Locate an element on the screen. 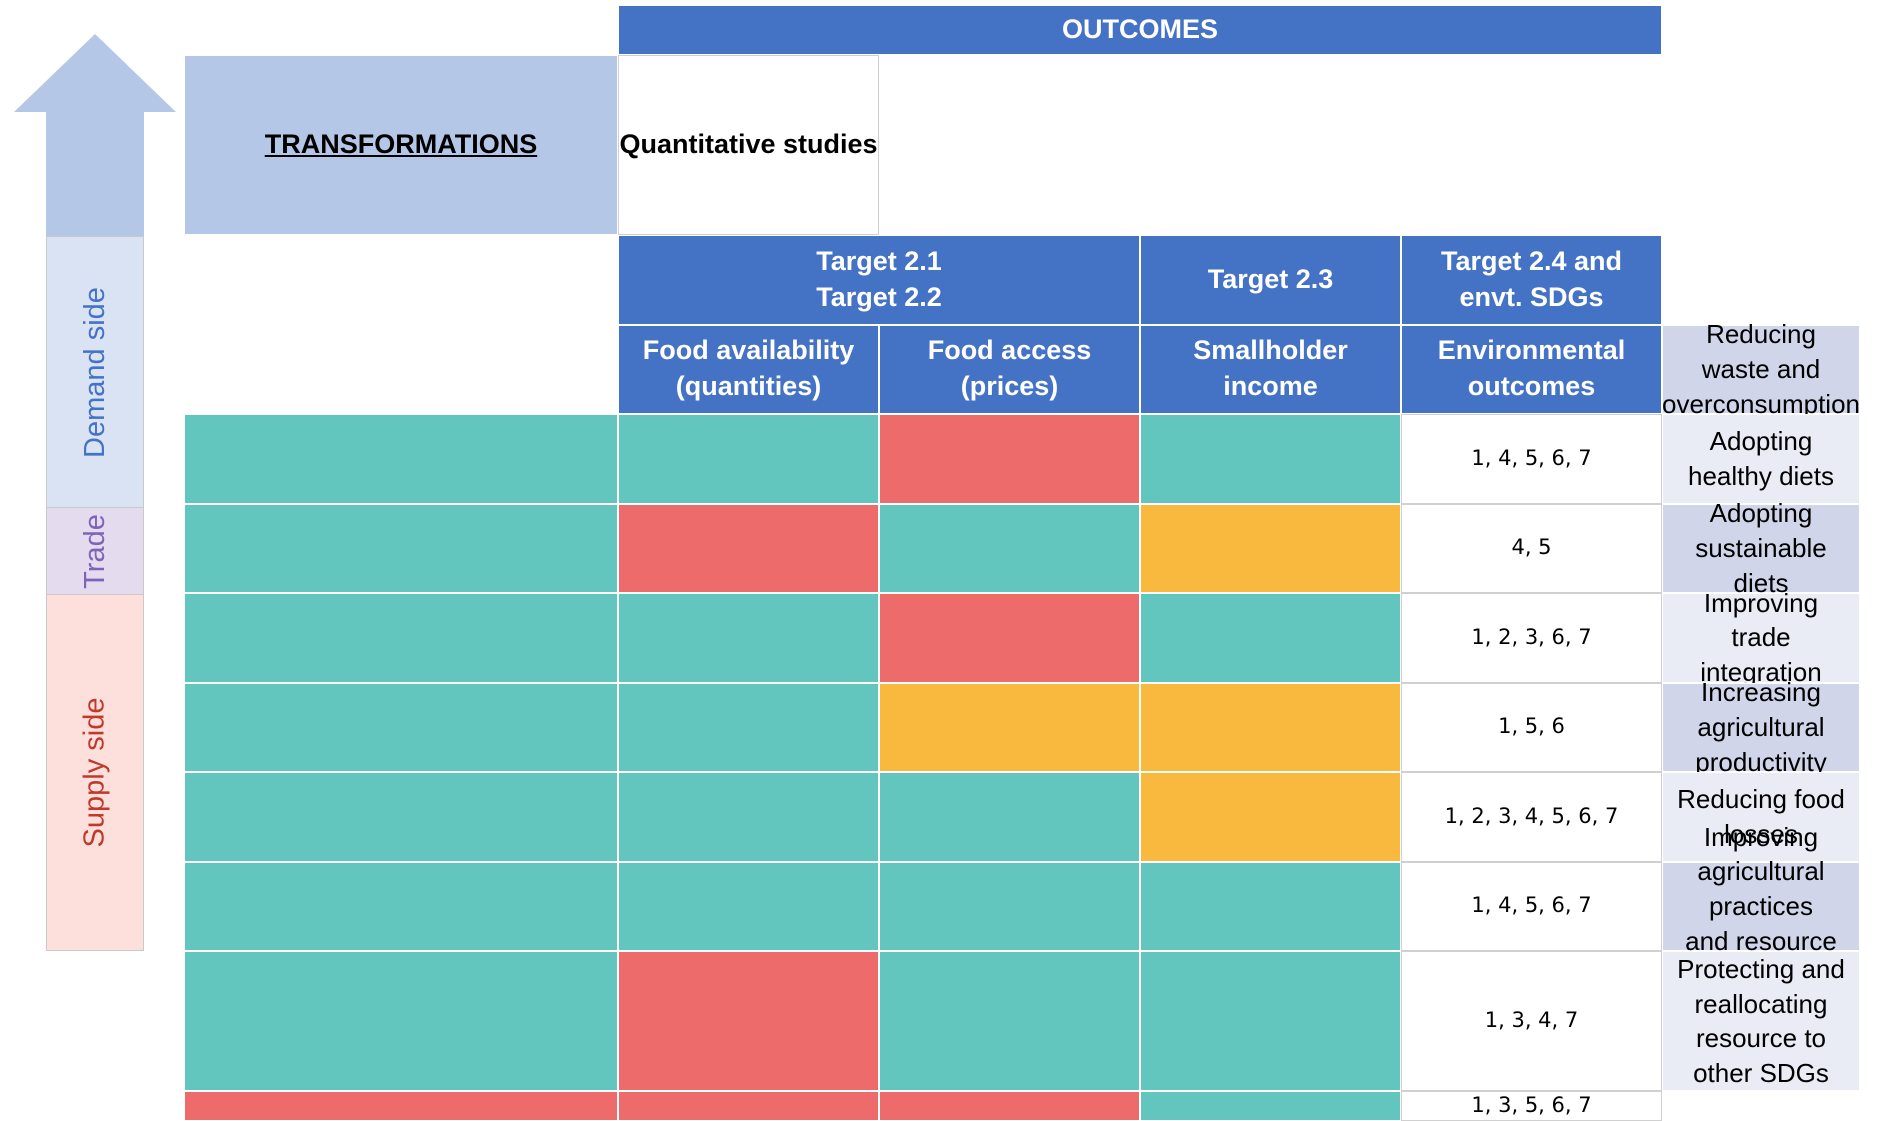  trade-label: Trade is located at coordinates (94, 551).